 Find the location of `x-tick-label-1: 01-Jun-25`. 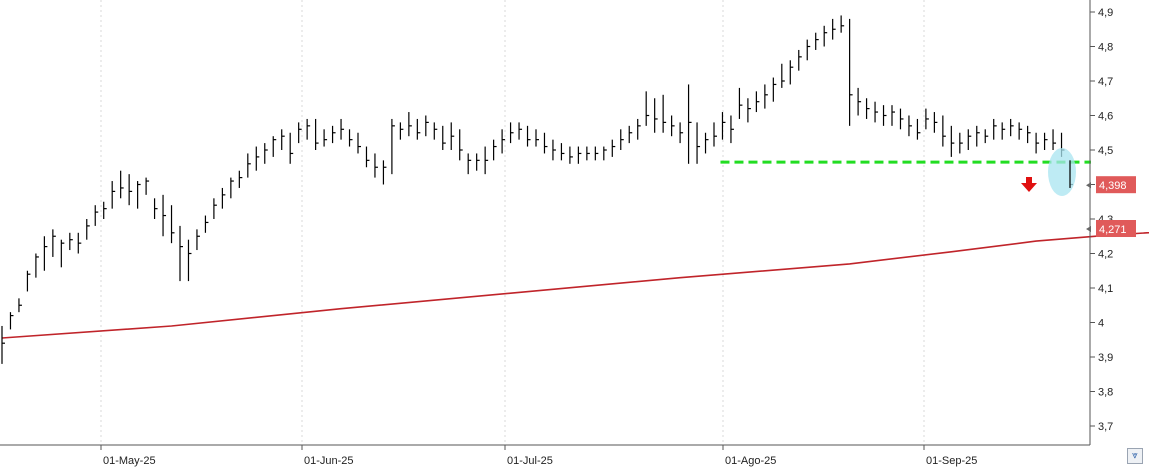

x-tick-label-1: 01-Jun-25 is located at coordinates (329, 461).